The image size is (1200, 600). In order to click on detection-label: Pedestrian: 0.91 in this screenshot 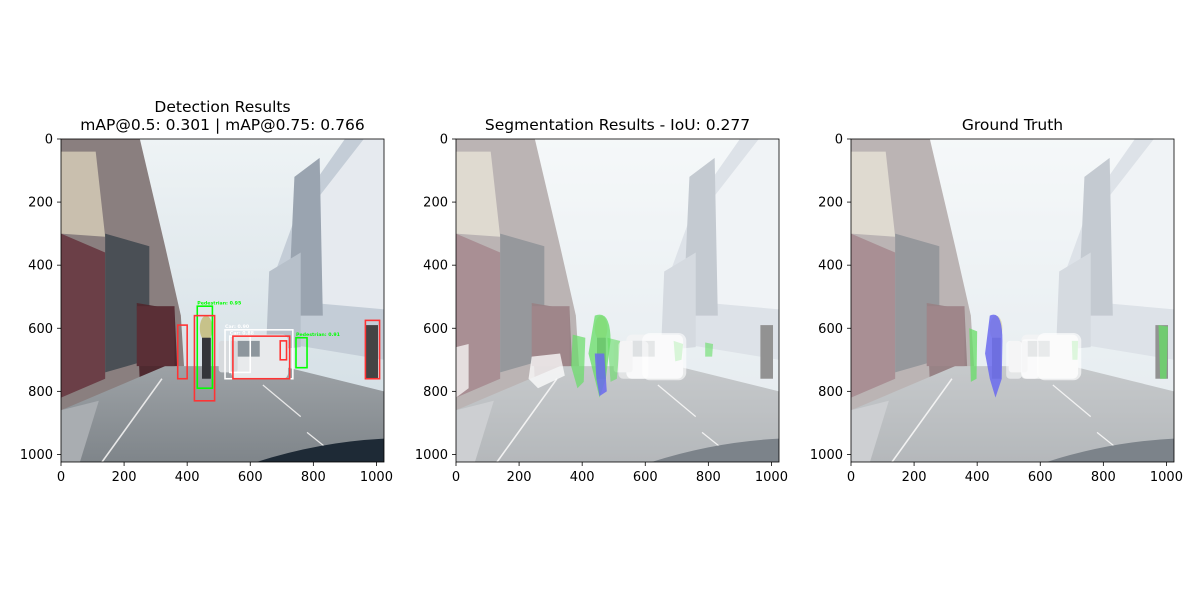, I will do `click(318, 335)`.